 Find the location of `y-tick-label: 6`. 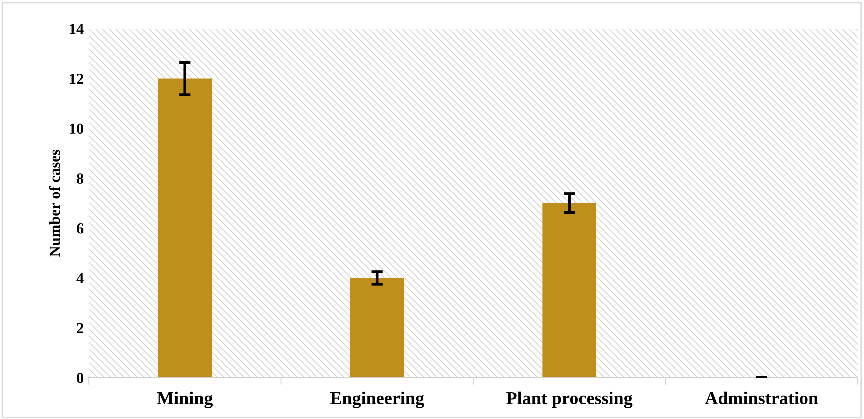

y-tick-label: 6 is located at coordinates (80, 229).